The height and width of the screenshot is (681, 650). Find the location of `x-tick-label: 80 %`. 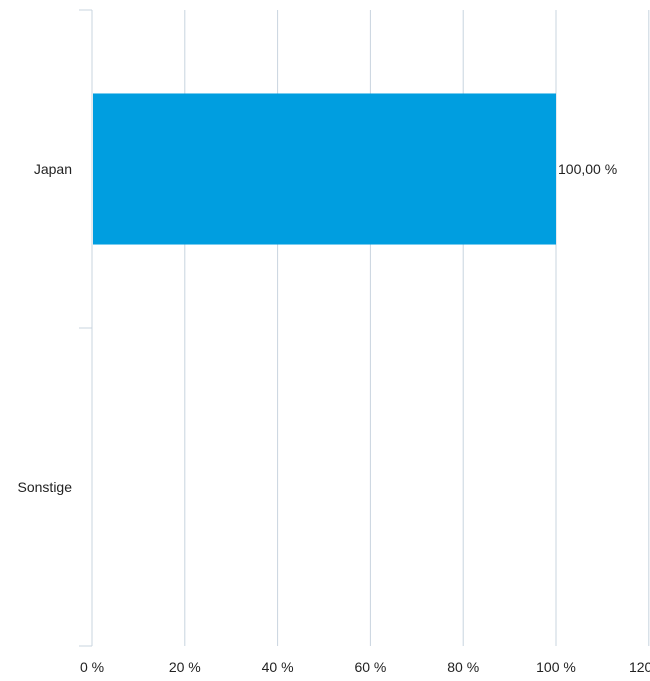

x-tick-label: 80 % is located at coordinates (463, 667).